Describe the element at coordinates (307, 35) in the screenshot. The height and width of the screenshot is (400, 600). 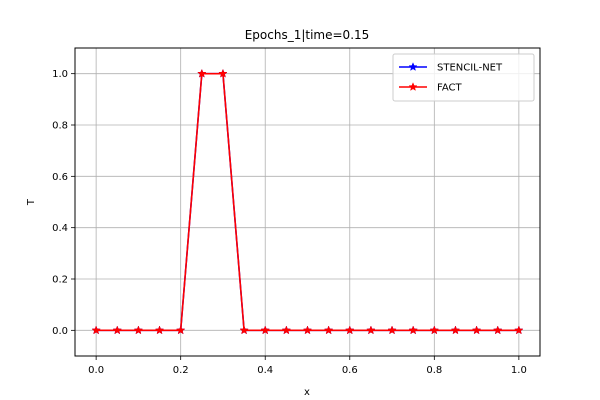
I see `chart-title: Epochs_1|time=0.15` at that location.